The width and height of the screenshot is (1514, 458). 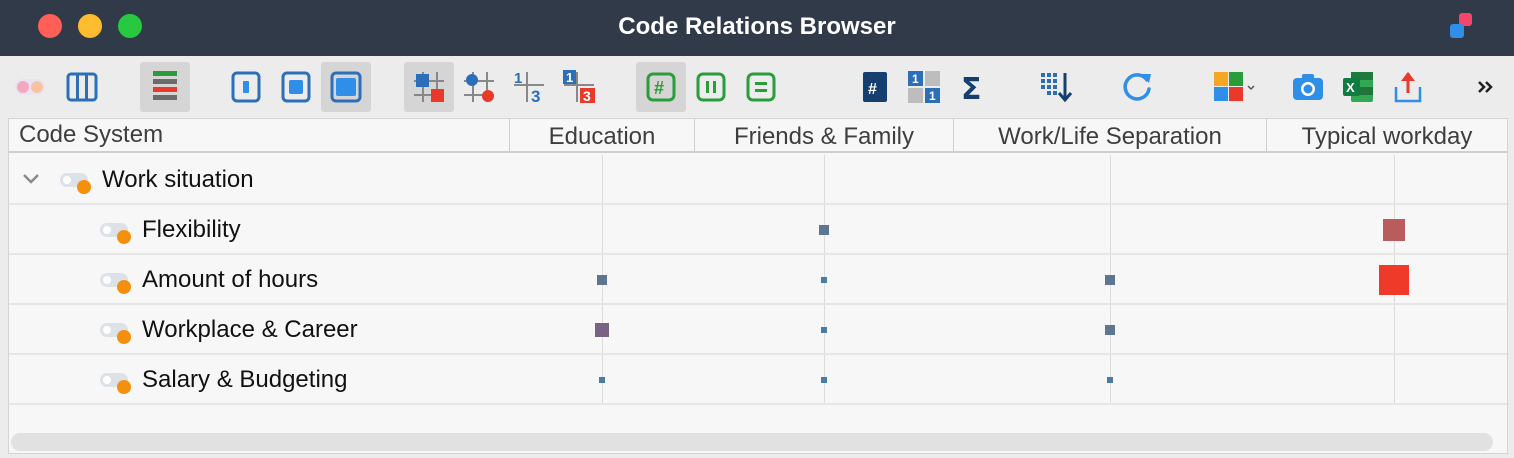 I want to click on sort-down-icon, so click(x=1056, y=87).